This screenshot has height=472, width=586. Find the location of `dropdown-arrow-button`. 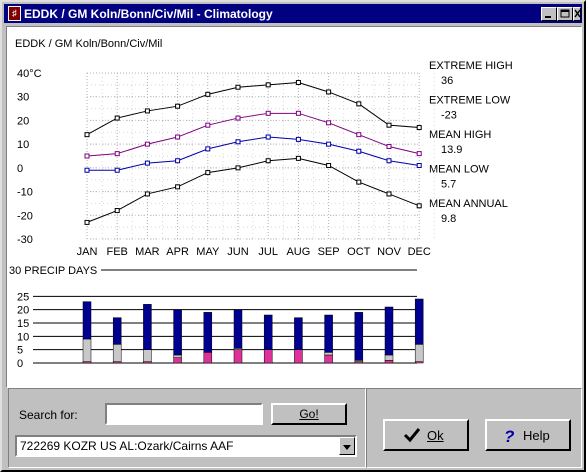

dropdown-arrow-button is located at coordinates (347, 446).